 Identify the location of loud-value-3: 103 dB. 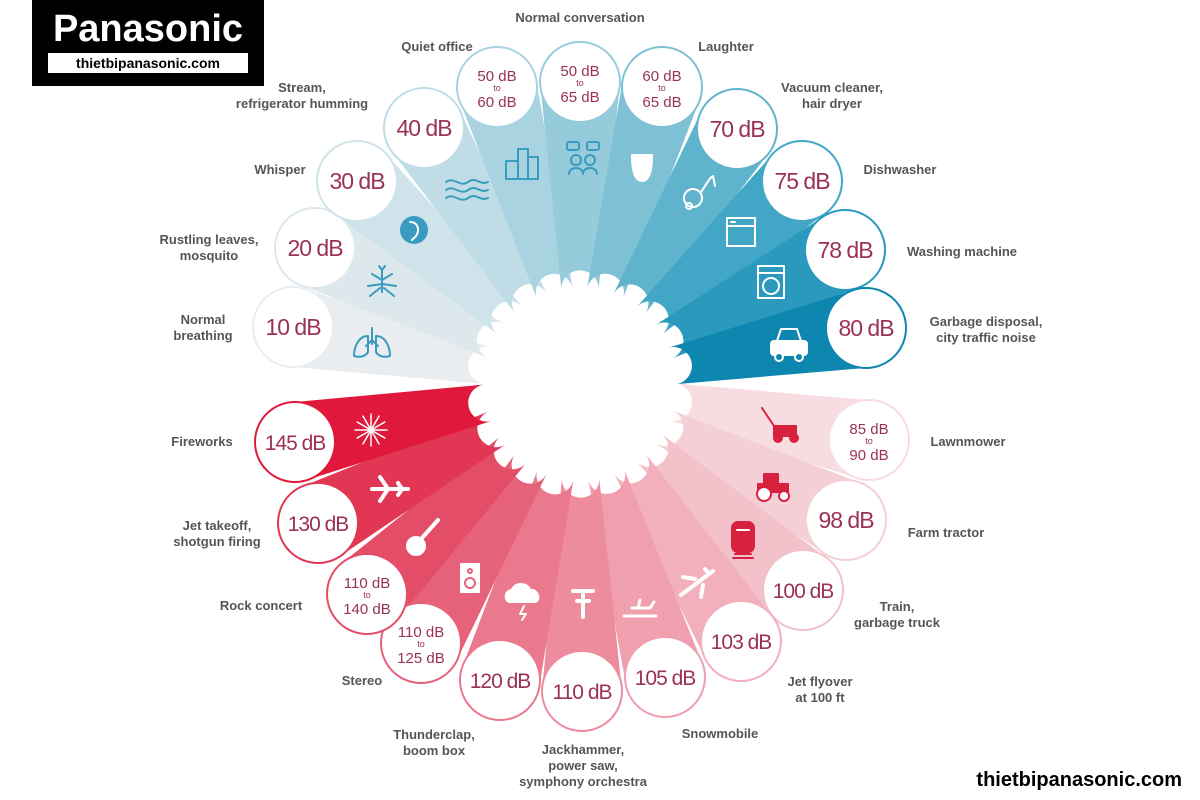
(741, 642).